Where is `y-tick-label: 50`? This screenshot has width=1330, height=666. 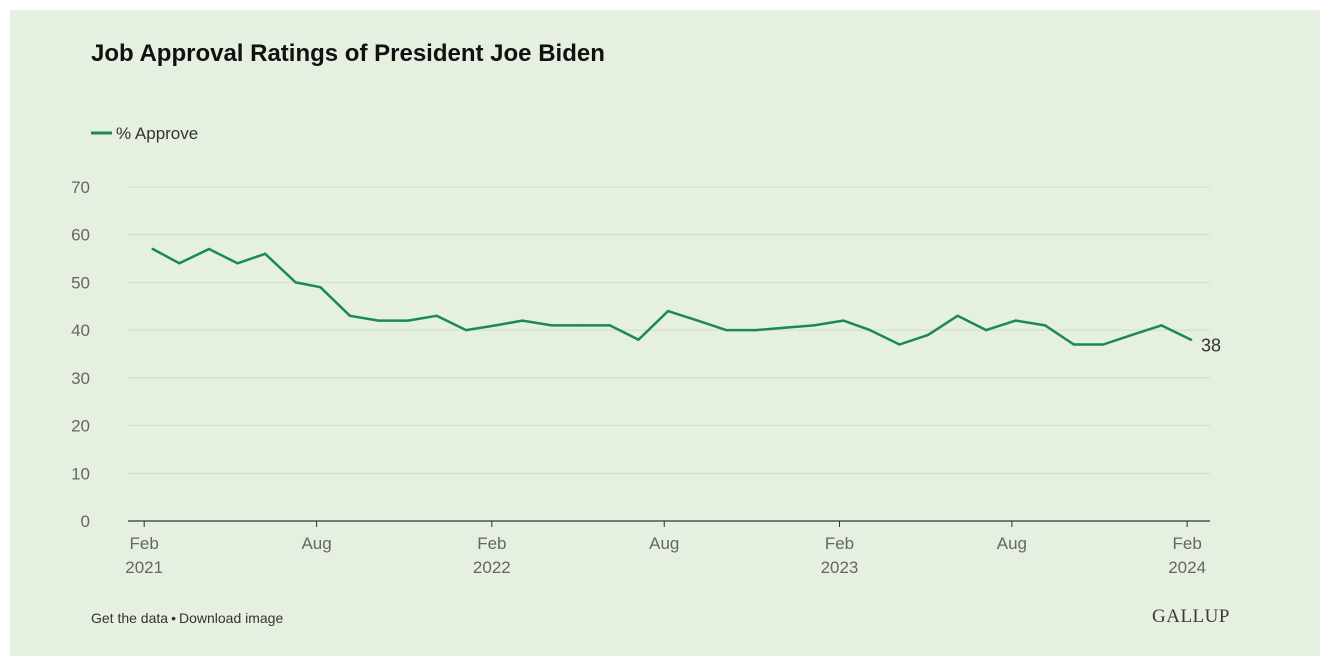
y-tick-label: 50 is located at coordinates (80, 282).